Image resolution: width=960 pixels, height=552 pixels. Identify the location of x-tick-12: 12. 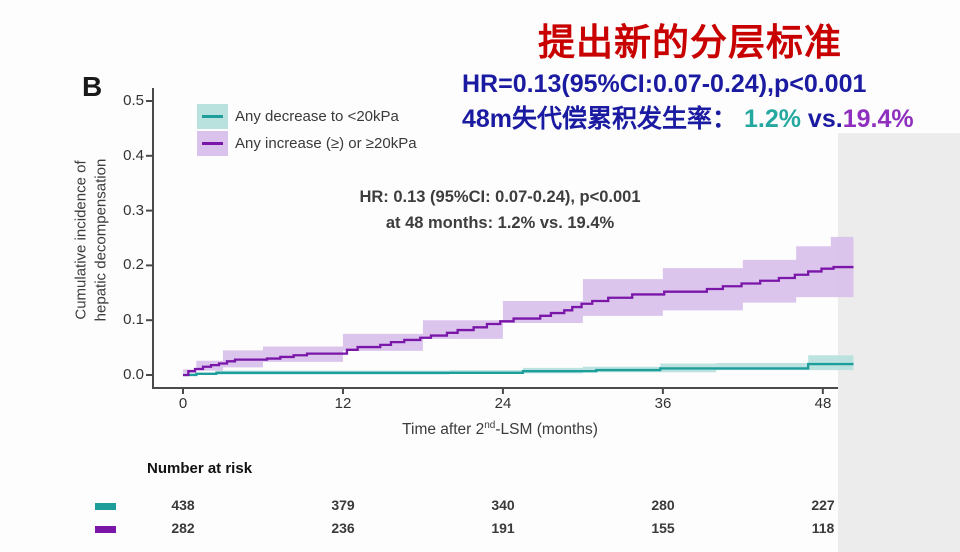
(343, 403).